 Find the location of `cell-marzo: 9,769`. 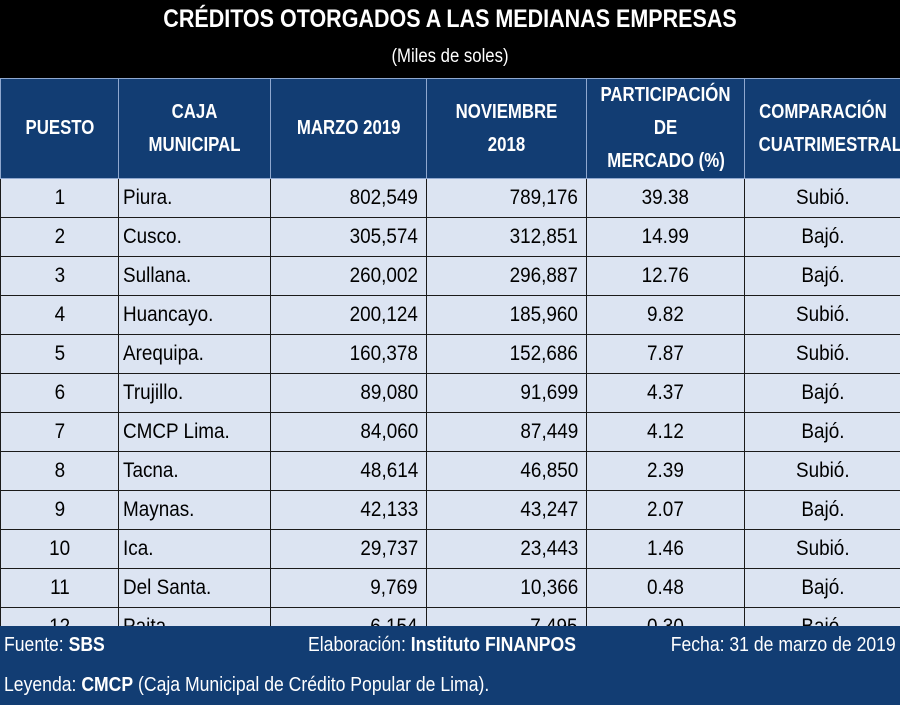

cell-marzo: 9,769 is located at coordinates (348, 588).